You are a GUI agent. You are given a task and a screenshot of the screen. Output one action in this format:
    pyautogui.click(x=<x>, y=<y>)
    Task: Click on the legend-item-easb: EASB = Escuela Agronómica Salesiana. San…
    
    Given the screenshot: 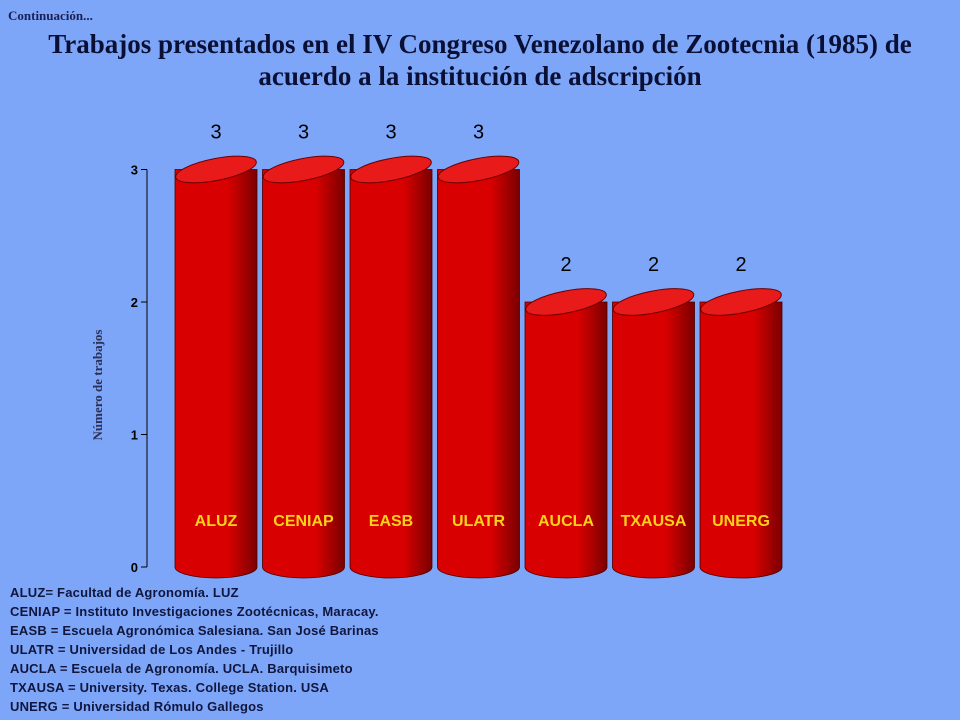 What is the action you would take?
    pyautogui.click(x=194, y=630)
    